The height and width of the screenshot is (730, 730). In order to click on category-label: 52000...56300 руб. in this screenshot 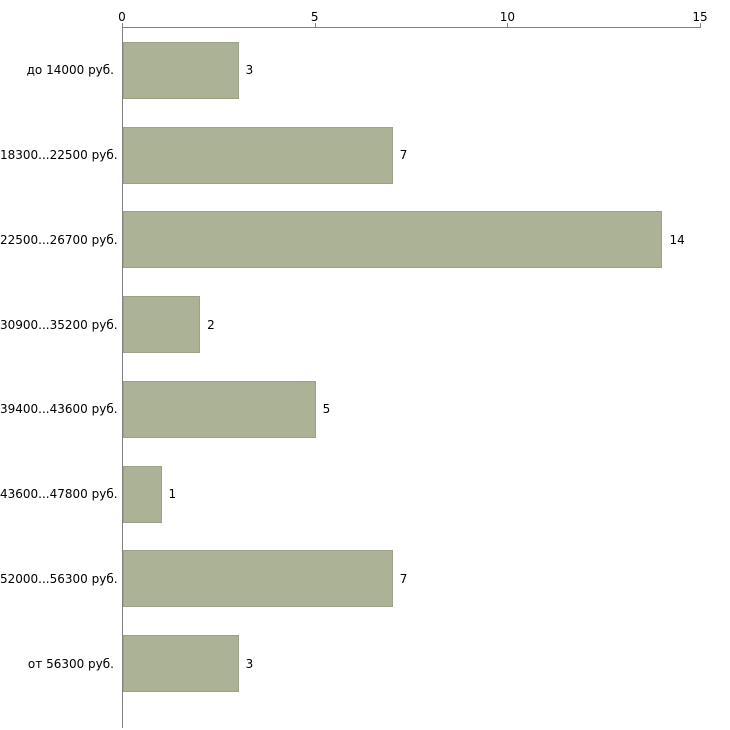, I will do `click(59, 578)`.